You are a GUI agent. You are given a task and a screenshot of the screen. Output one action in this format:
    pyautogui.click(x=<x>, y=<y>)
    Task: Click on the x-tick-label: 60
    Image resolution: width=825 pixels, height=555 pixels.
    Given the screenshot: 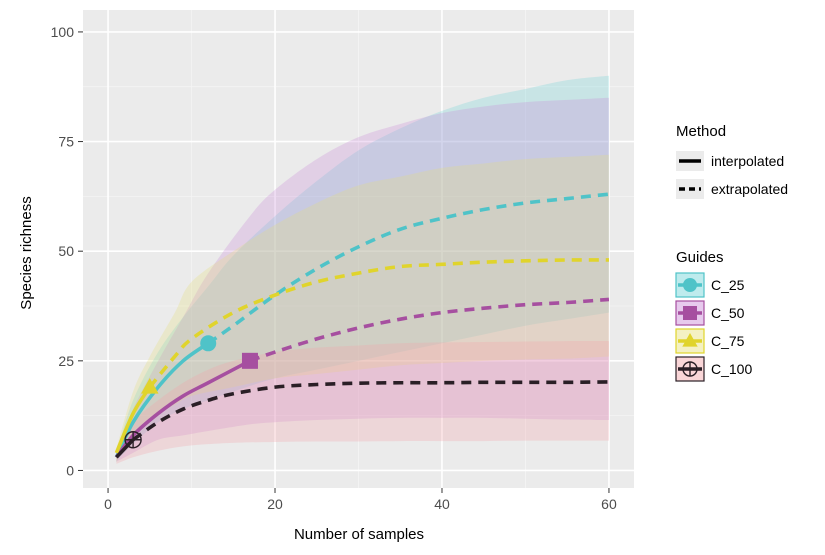 What is the action you would take?
    pyautogui.click(x=609, y=504)
    